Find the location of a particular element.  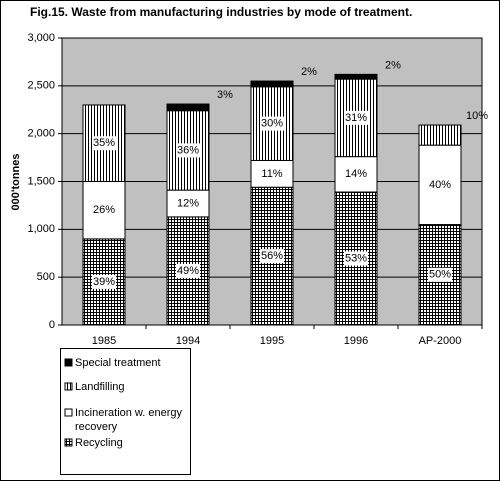

data-label: 35% is located at coordinates (104, 143).